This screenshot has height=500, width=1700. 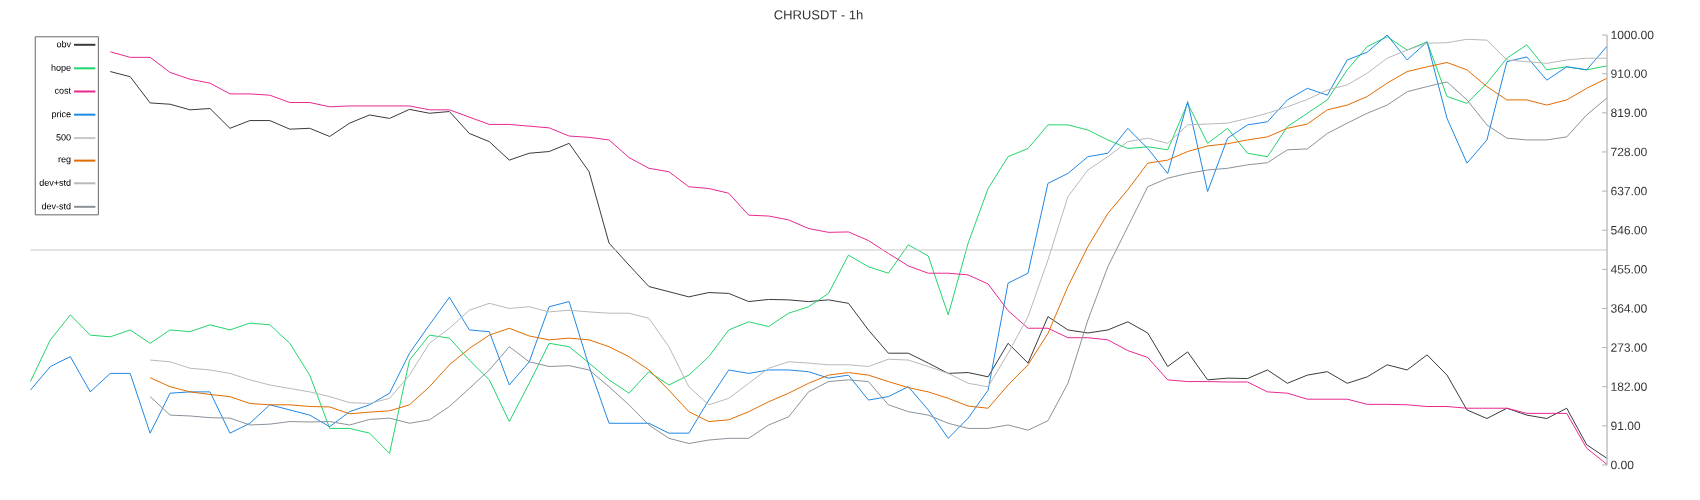 What do you see at coordinates (62, 90) in the screenshot?
I see `legend-label: cost` at bounding box center [62, 90].